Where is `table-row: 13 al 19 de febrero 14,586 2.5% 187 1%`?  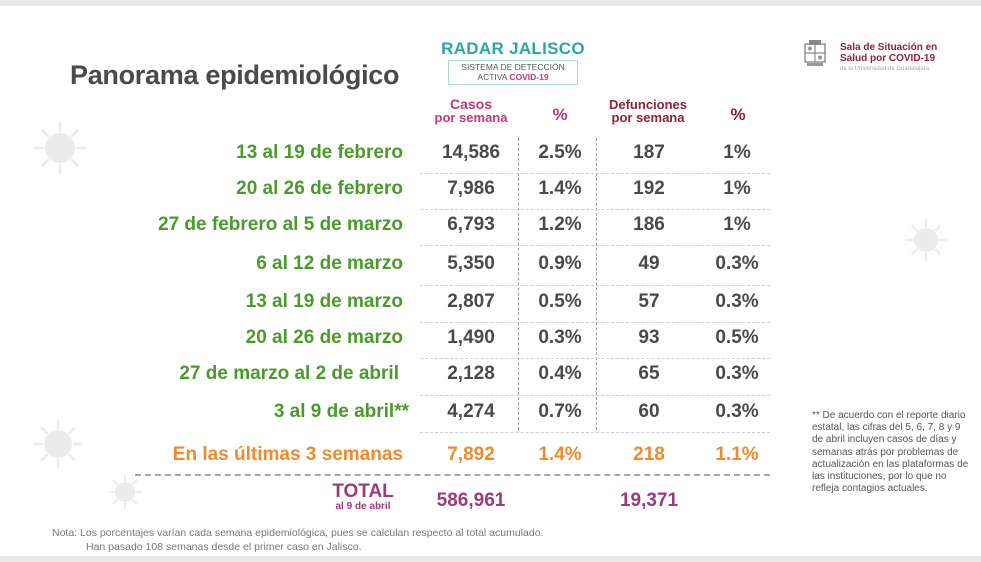 table-row: 13 al 19 de febrero 14,586 2.5% 187 1% is located at coordinates (490, 156).